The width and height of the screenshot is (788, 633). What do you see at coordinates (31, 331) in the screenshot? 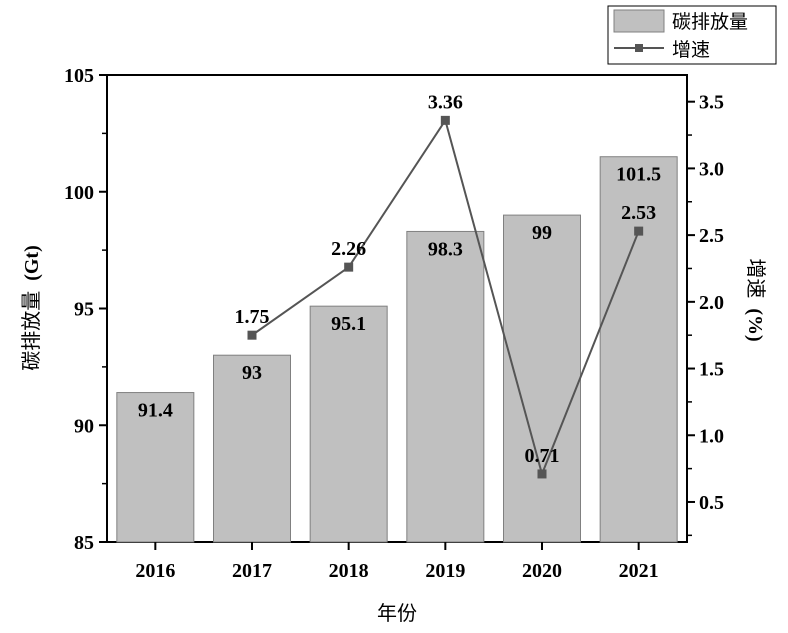
I see `left-axis-title-main: 碳排放量` at bounding box center [31, 331].